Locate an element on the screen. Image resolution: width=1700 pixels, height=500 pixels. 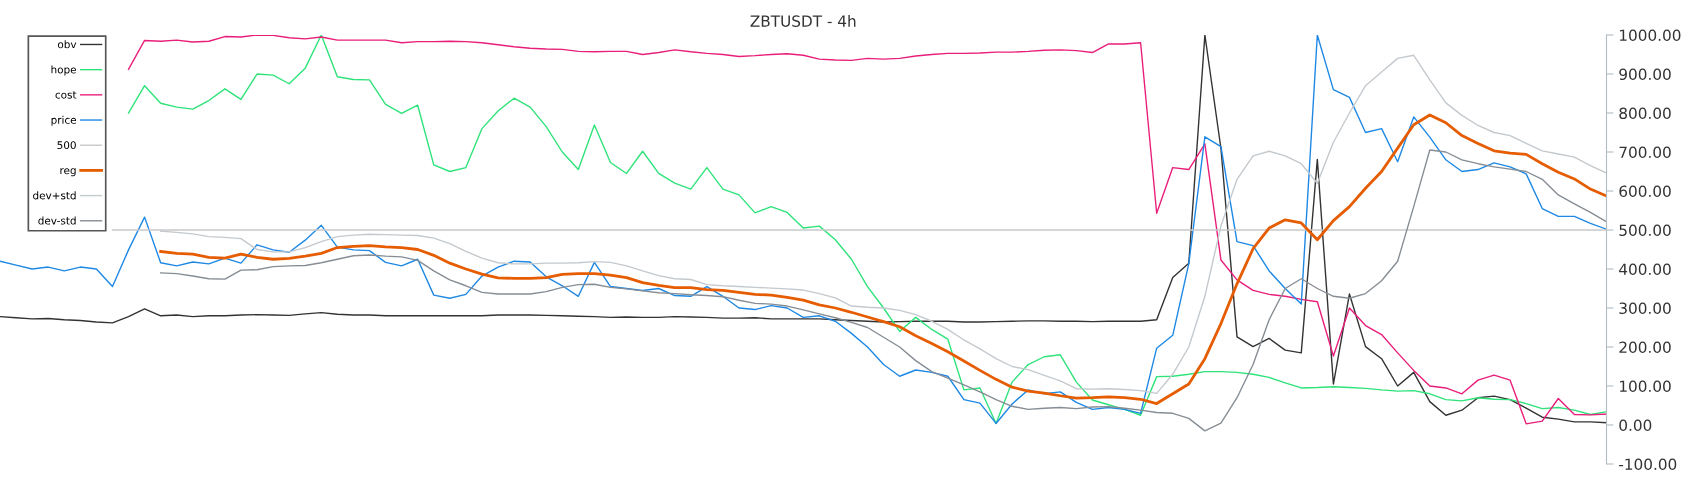
y-tick-label: 800.00 is located at coordinates (1645, 113).